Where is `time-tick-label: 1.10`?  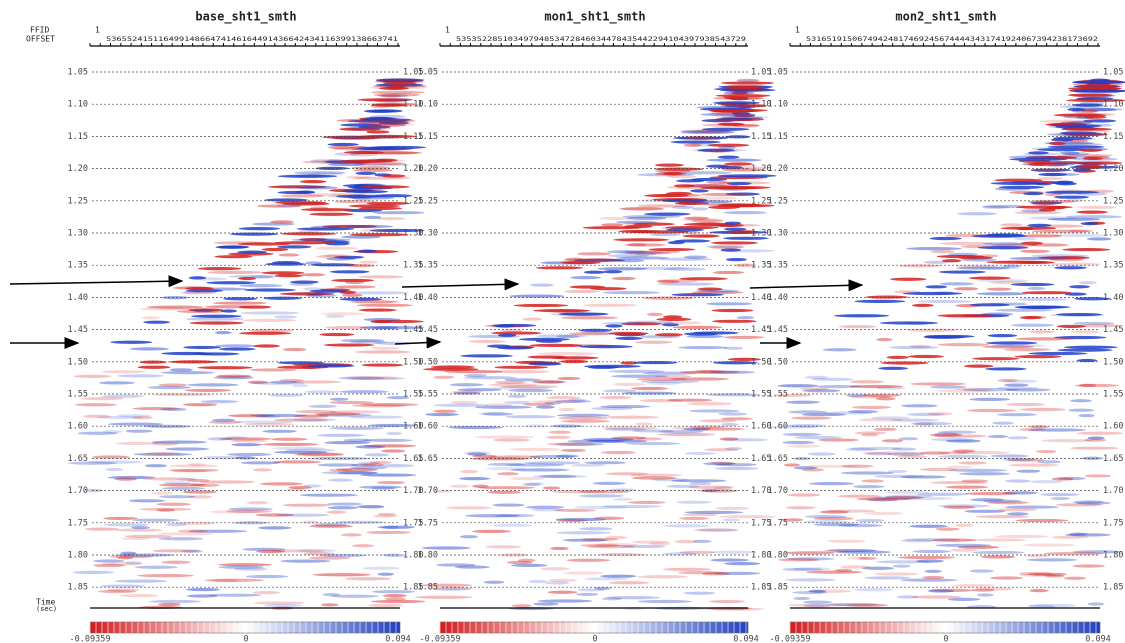 time-tick-label: 1.10 is located at coordinates (1113, 105).